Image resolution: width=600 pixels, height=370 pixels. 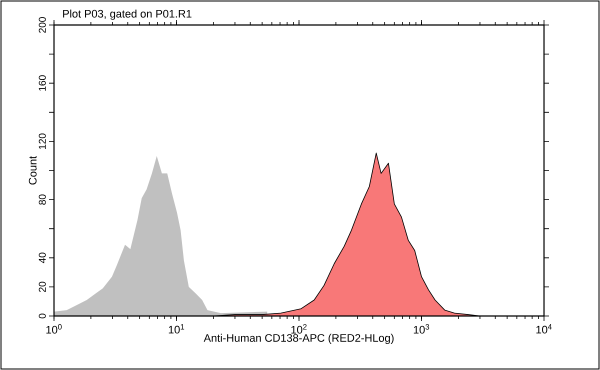 I want to click on y-tick-label: 80, so click(x=42, y=199).